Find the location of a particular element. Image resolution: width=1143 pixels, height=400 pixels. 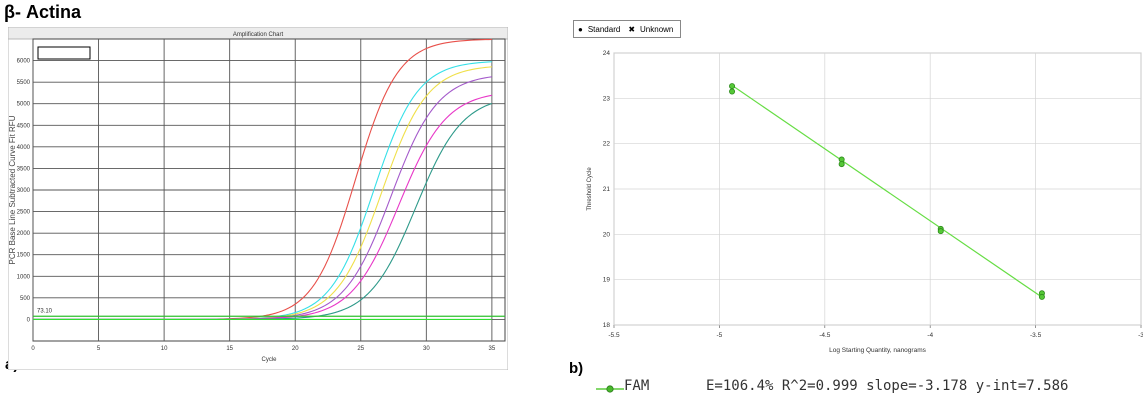

x-tick-label: 15 is located at coordinates (229, 349).